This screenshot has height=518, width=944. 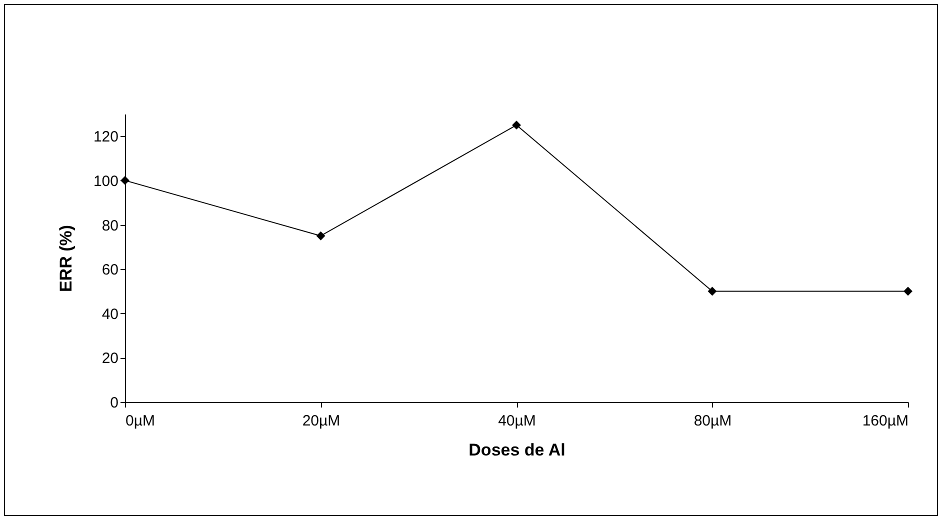 I want to click on y-tick-label: 100, so click(x=105, y=181).